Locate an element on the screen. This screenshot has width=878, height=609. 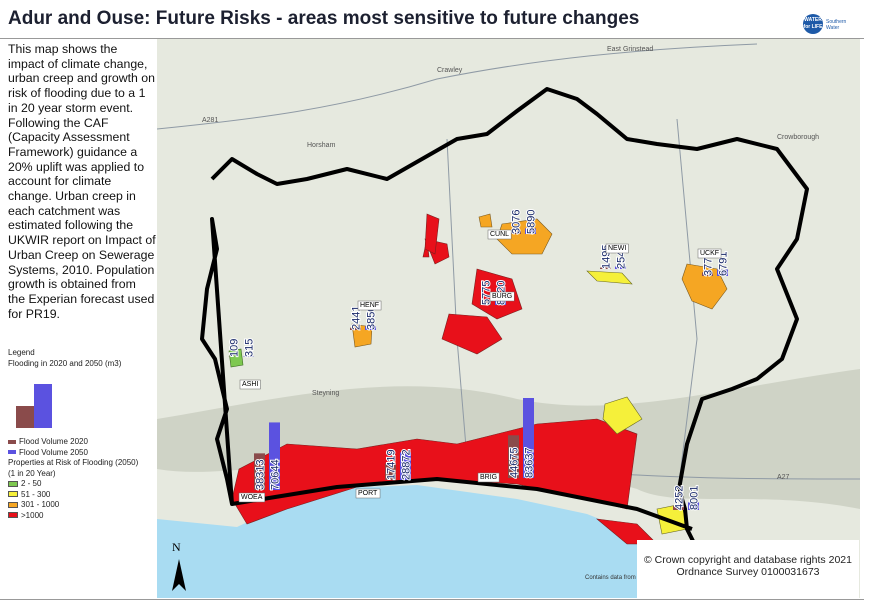
logo-badge: WATER for LIFE is located at coordinates (813, 24).